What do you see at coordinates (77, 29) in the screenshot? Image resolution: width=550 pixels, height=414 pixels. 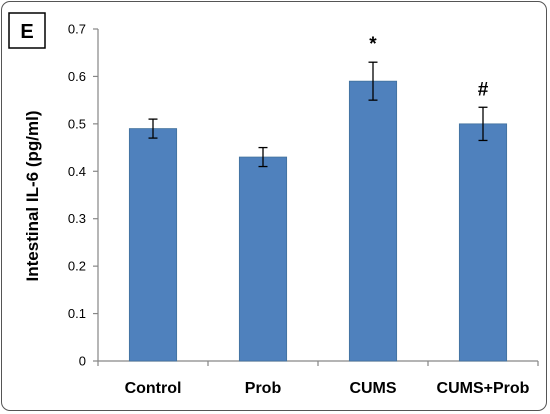 I see `y-tick-label: 0.7` at bounding box center [77, 29].